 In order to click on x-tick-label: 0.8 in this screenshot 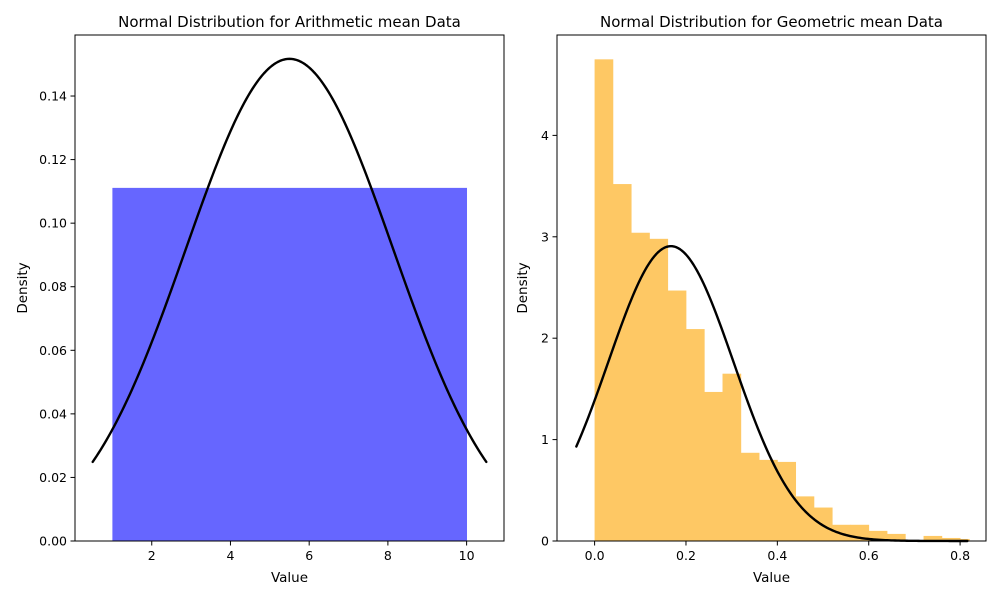, I will do `click(960, 555)`.